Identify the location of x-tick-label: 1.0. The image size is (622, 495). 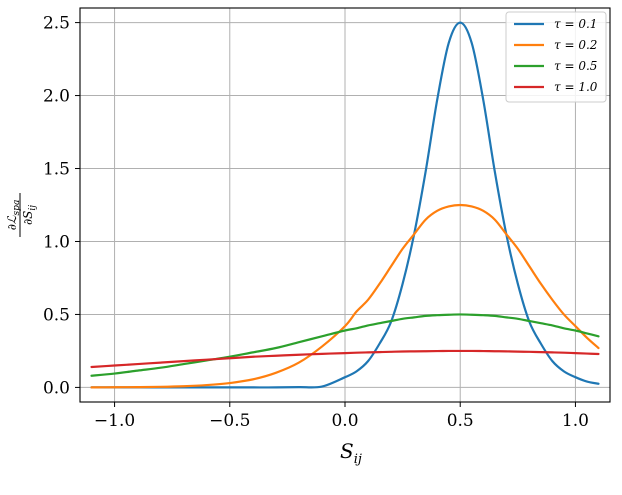
(575, 421).